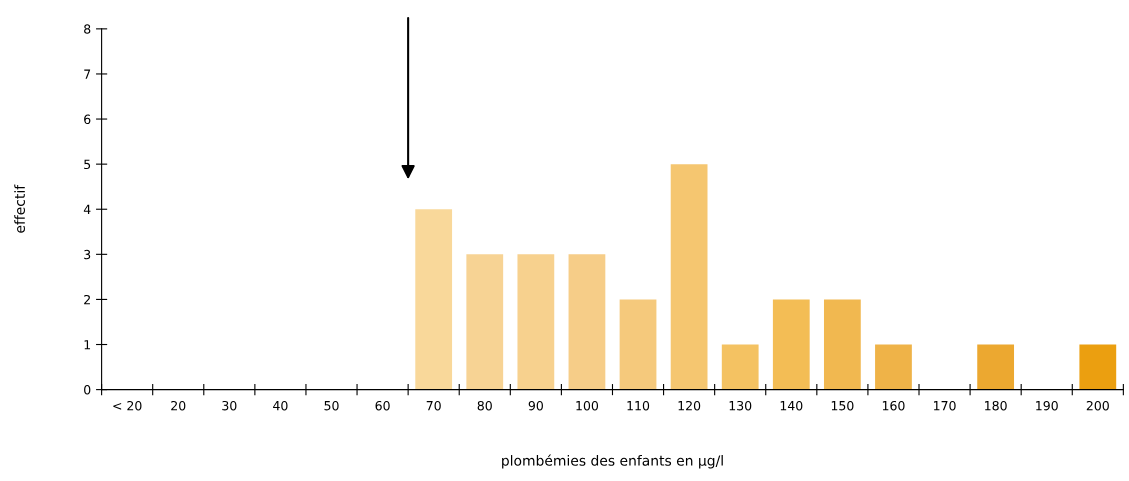 This screenshot has width=1129, height=481. I want to click on x-tick-label: 190, so click(1047, 405).